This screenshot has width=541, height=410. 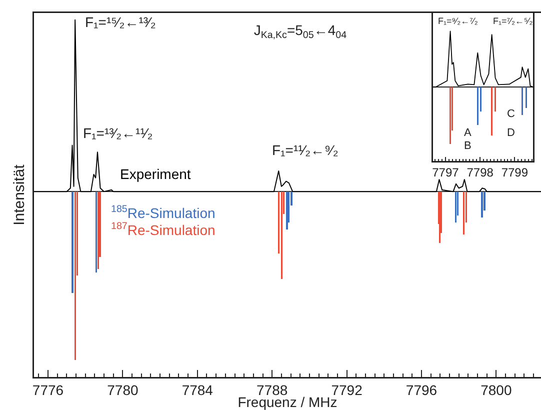 I want to click on annotation: D, so click(x=511, y=133).